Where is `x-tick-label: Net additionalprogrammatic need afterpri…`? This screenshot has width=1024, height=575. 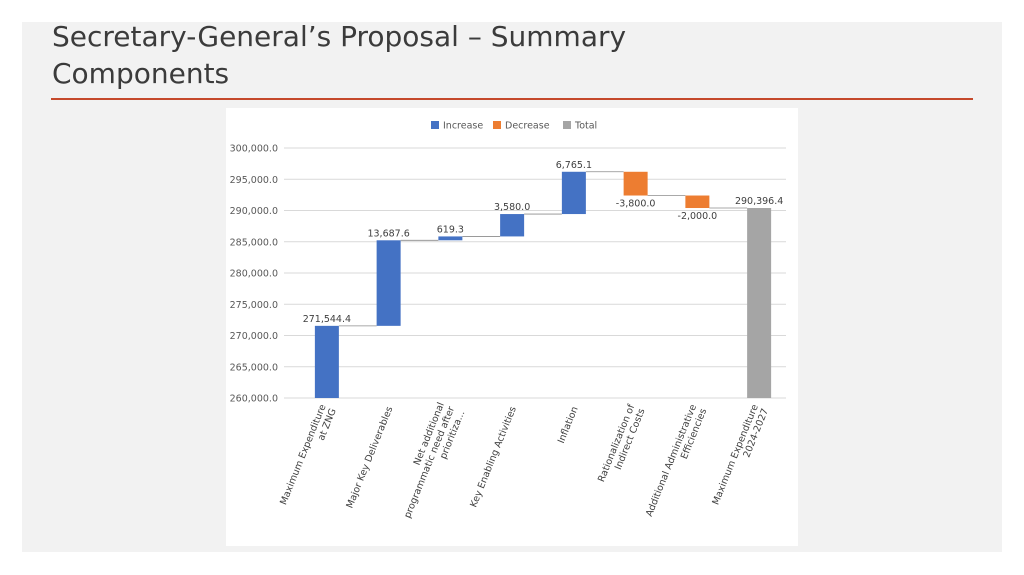
x-tick-label: Net additionalprogrammatic need afterpri… is located at coordinates (429, 462).